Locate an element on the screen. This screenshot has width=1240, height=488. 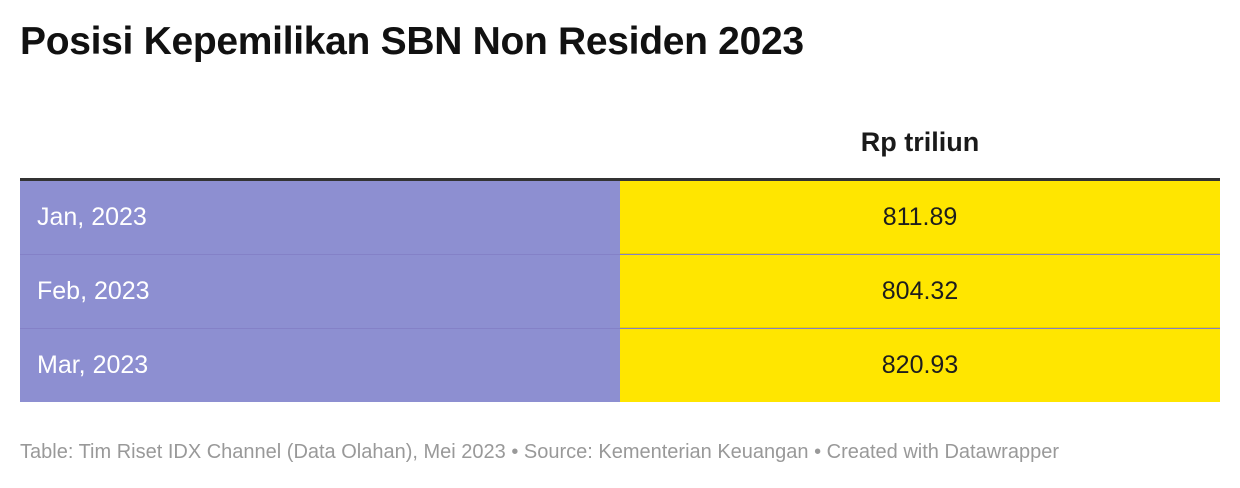
row-label: Mar, 2023 is located at coordinates (320, 365).